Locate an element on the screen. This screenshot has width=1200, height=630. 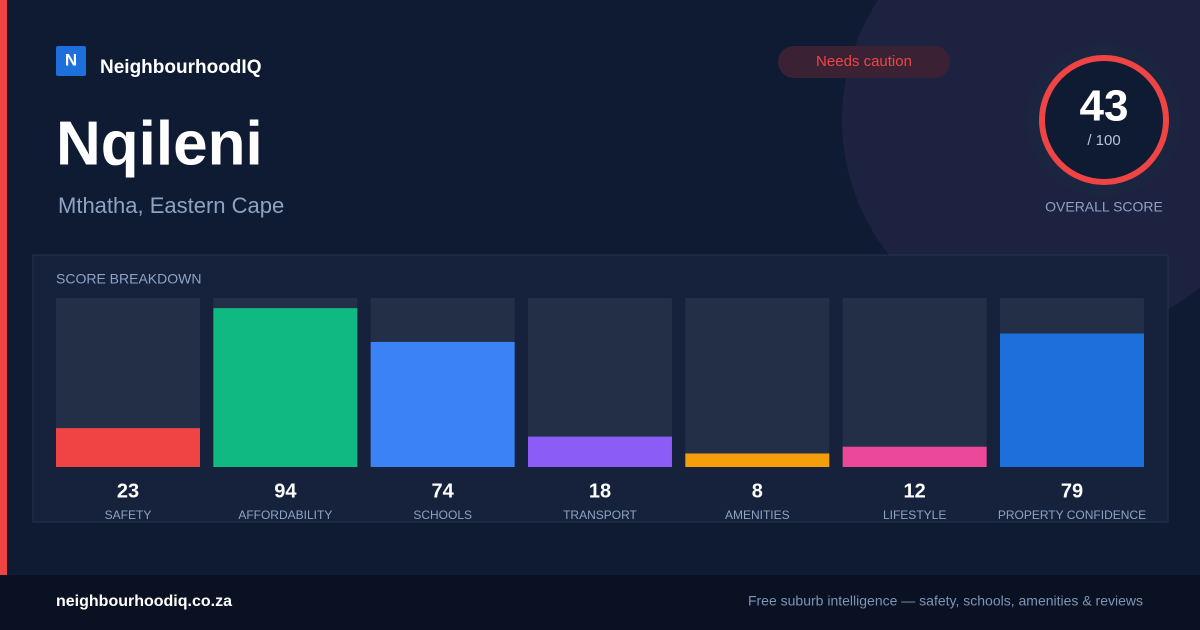
category-label: SCHOOLS is located at coordinates (442, 515).